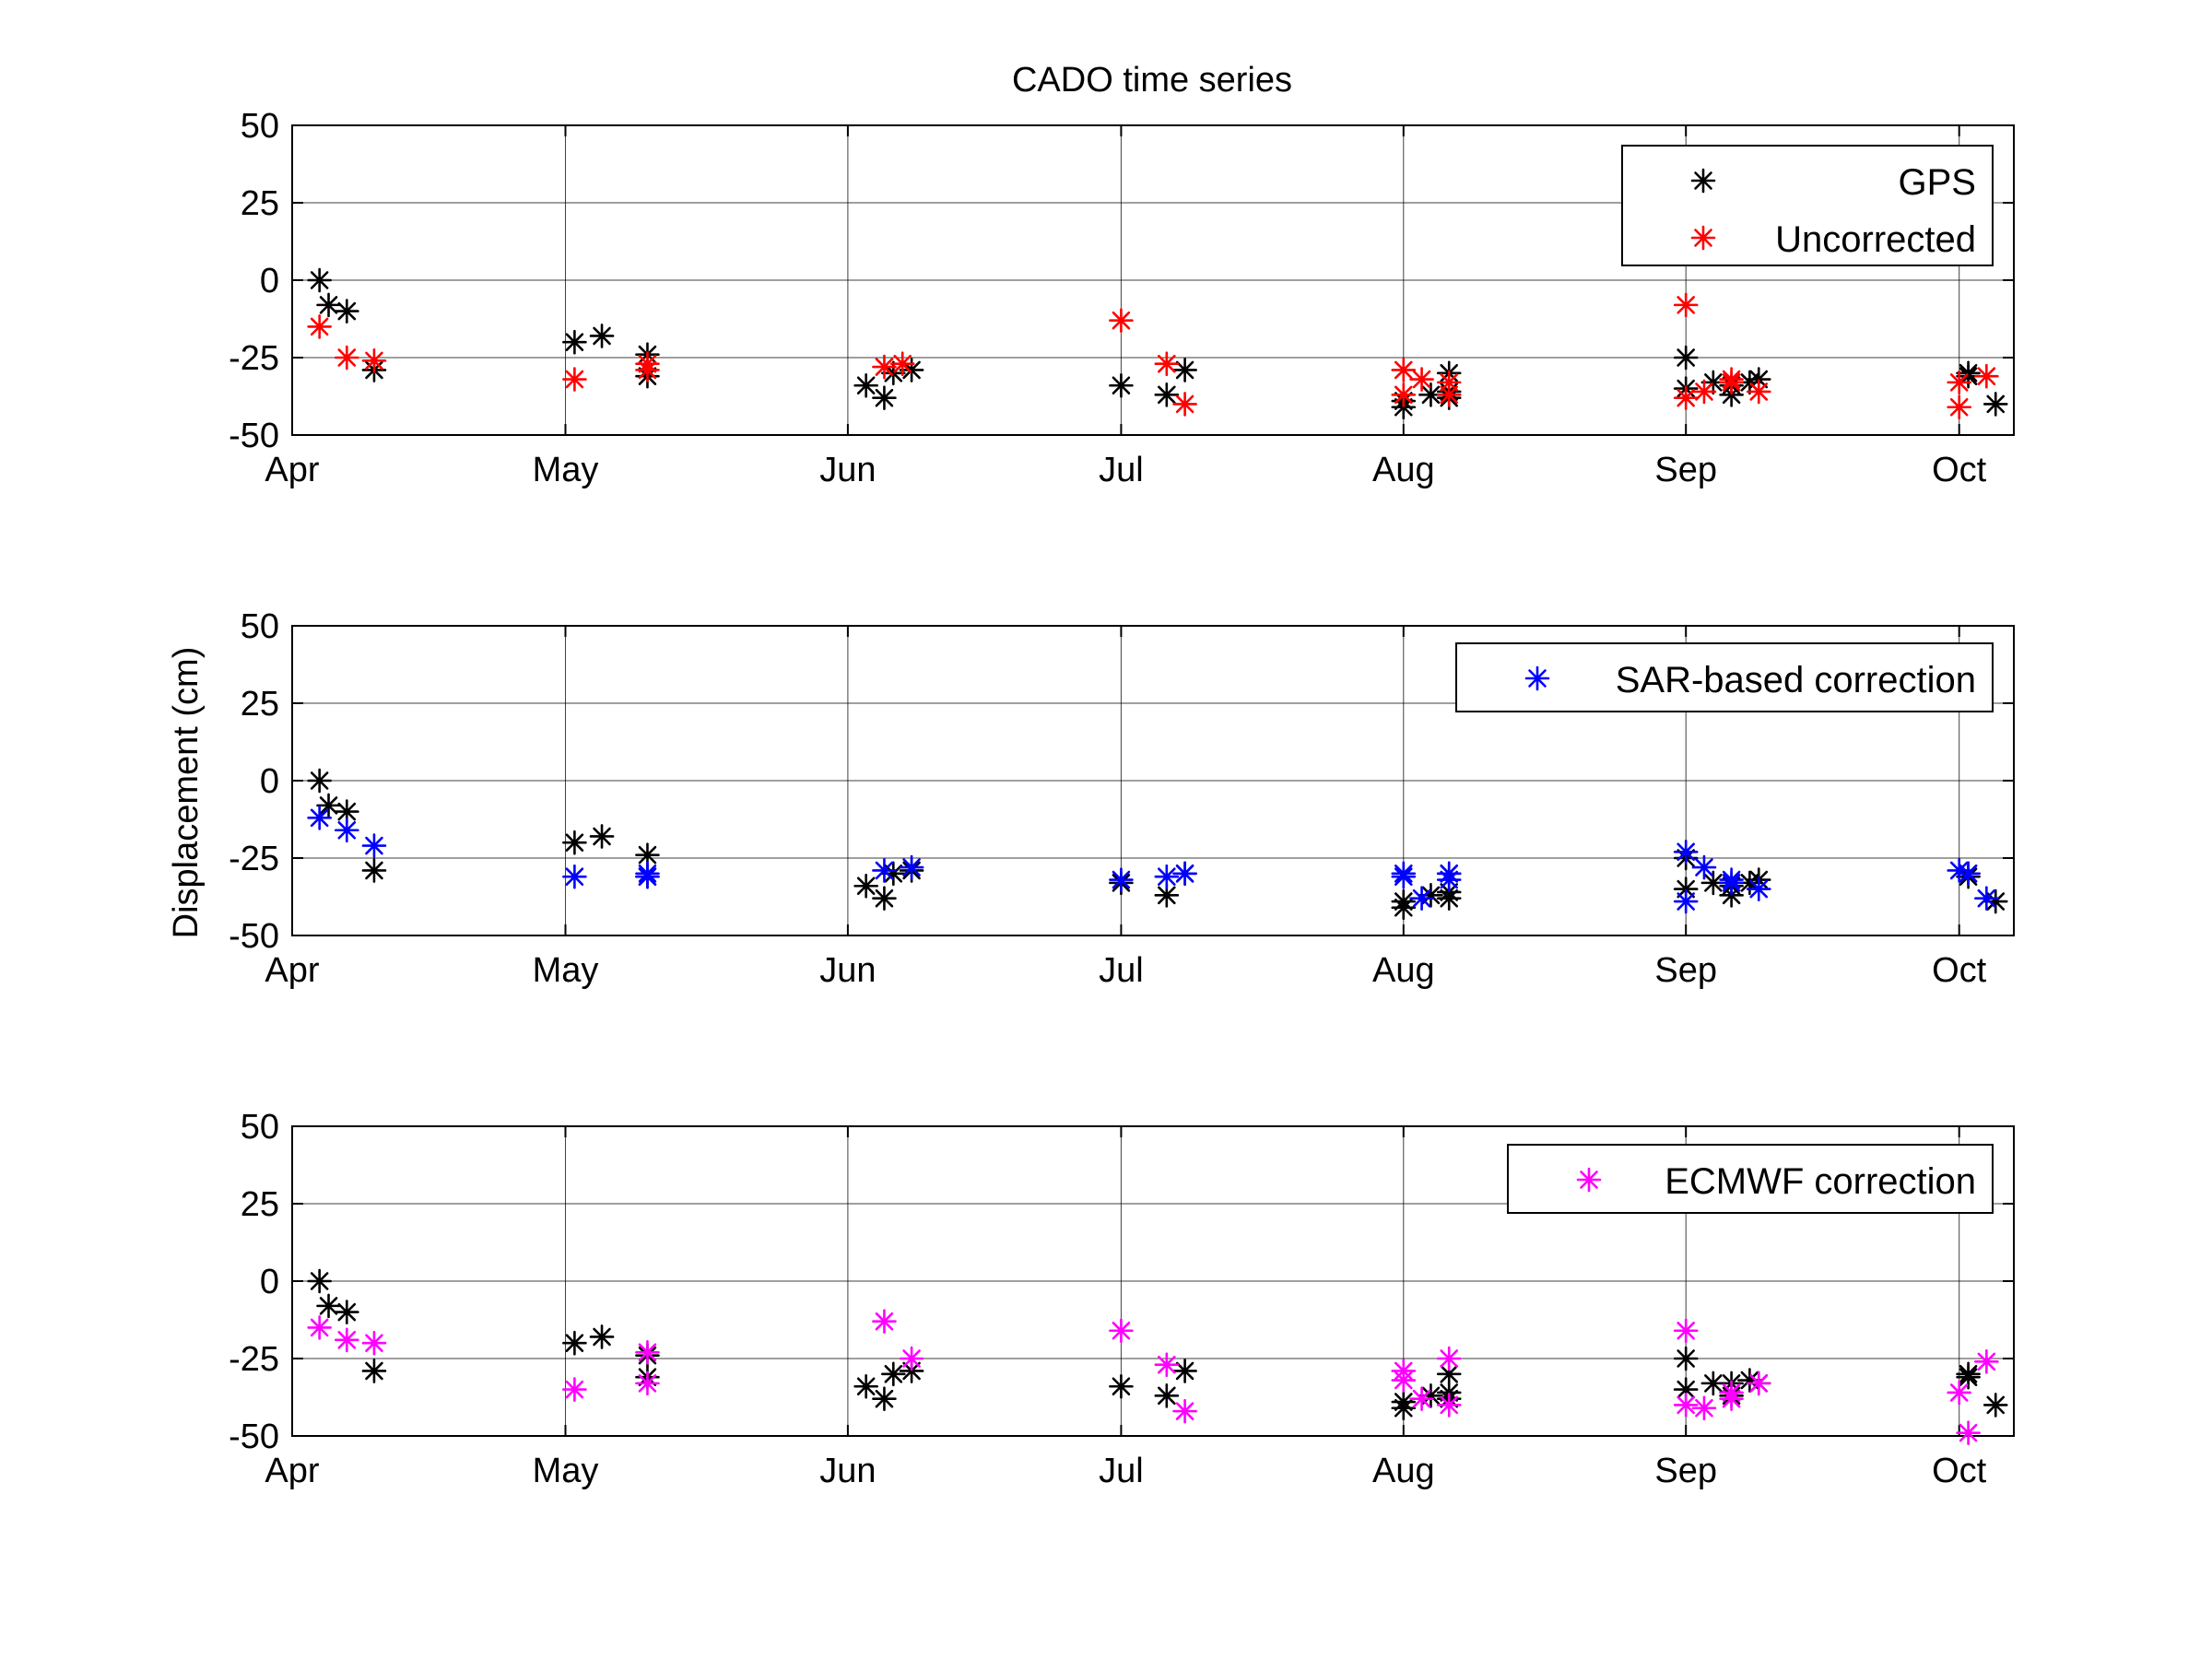 The image size is (2212, 1659). I want to click on legend-label: SAR-based correction, so click(1796, 680).